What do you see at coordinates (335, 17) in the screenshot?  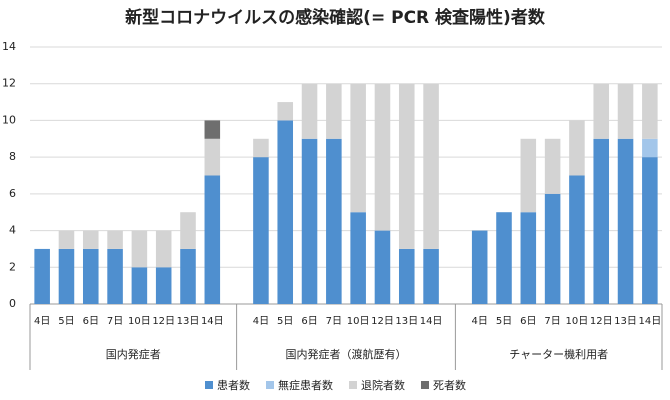 I see `chart-title: 新型コロナウイルスの感染確認(= PCR 検査陽性)者数` at bounding box center [335, 17].